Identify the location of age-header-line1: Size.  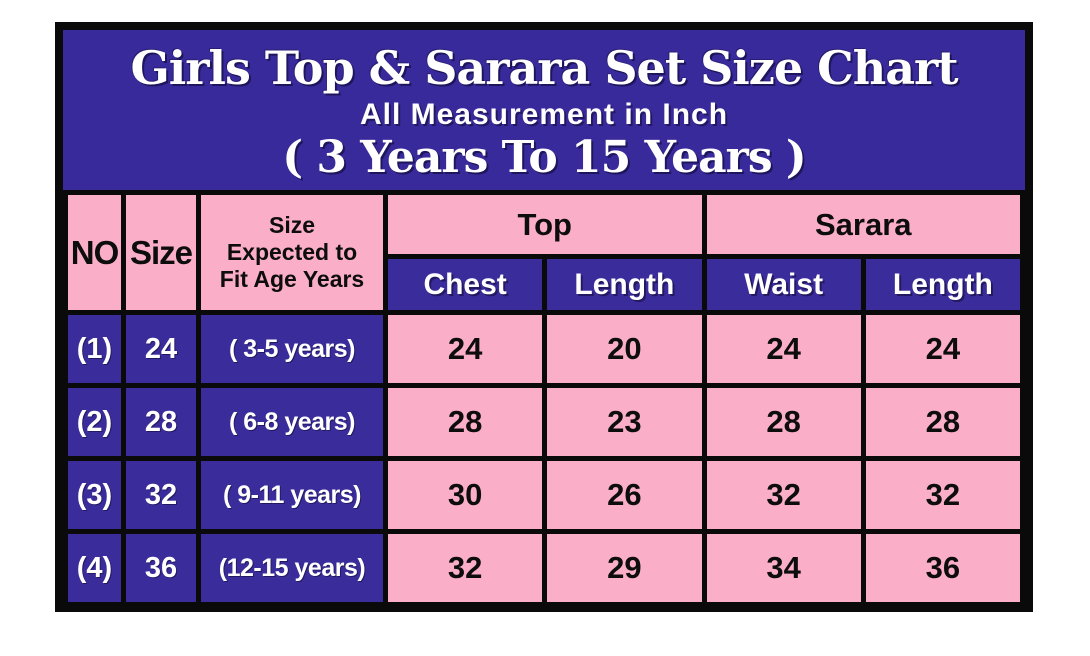
(292, 225).